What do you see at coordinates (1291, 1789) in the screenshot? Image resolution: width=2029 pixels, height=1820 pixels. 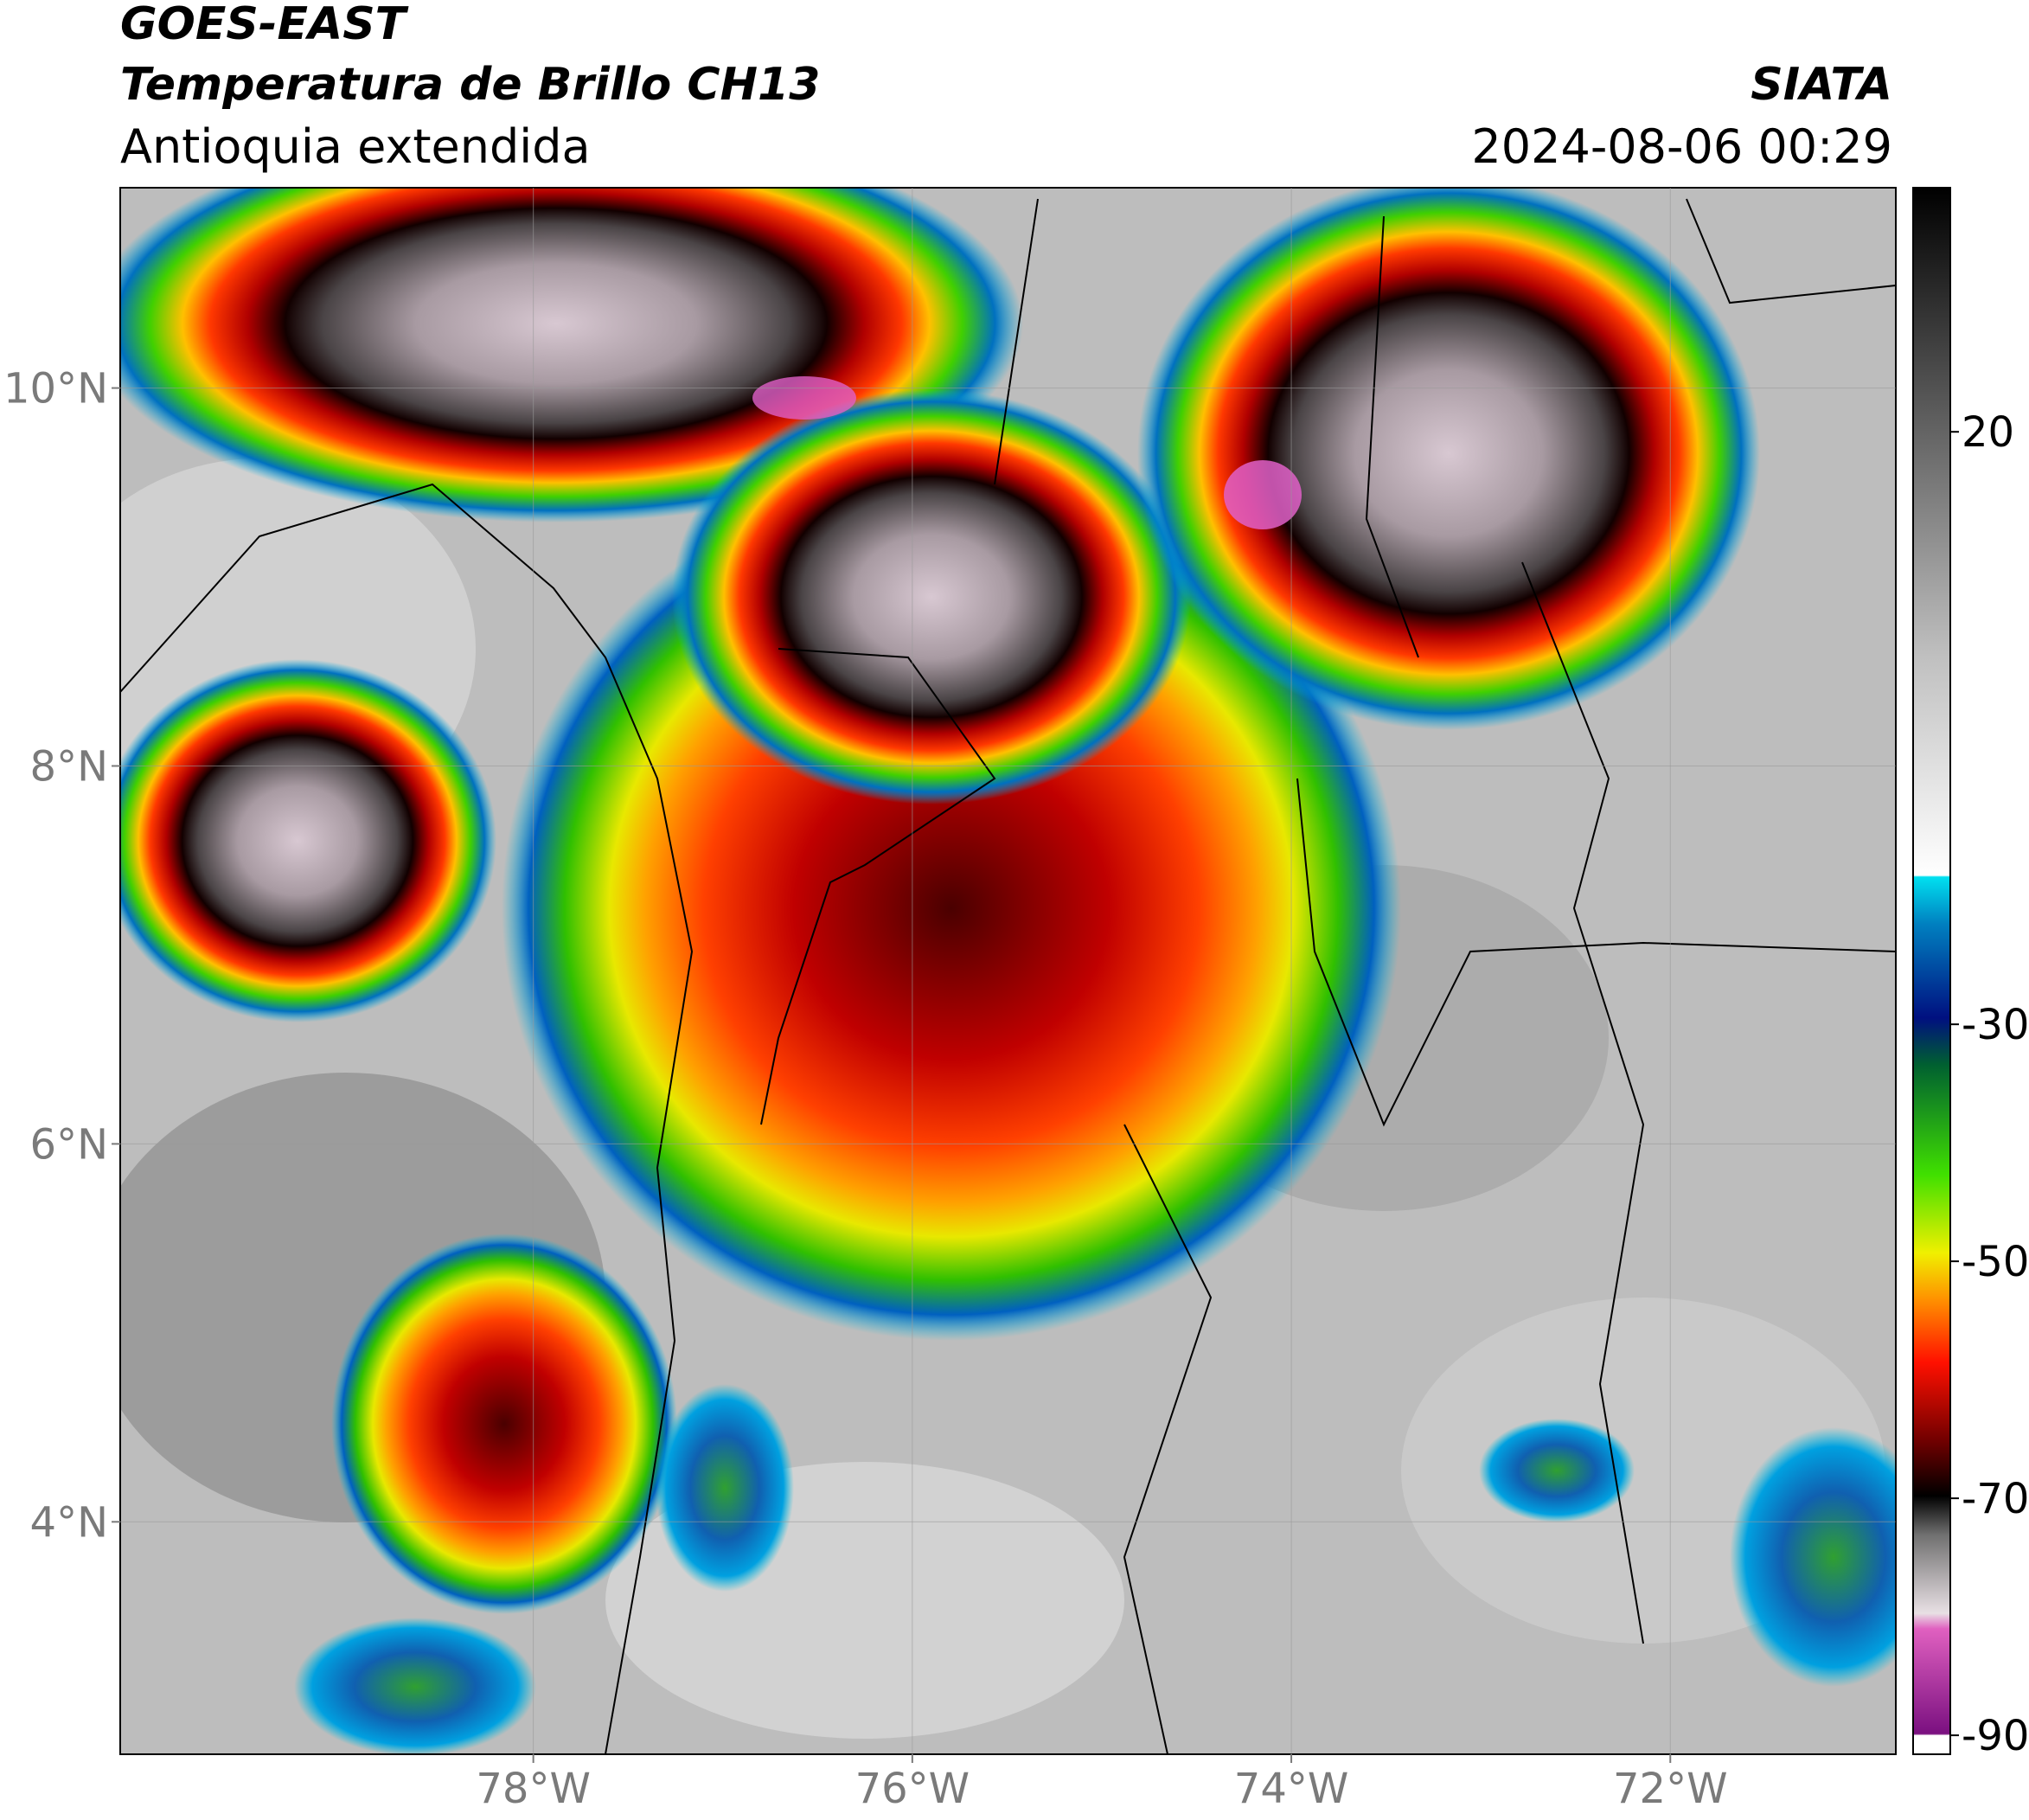 I see `x-tick-label: 74°W` at bounding box center [1291, 1789].